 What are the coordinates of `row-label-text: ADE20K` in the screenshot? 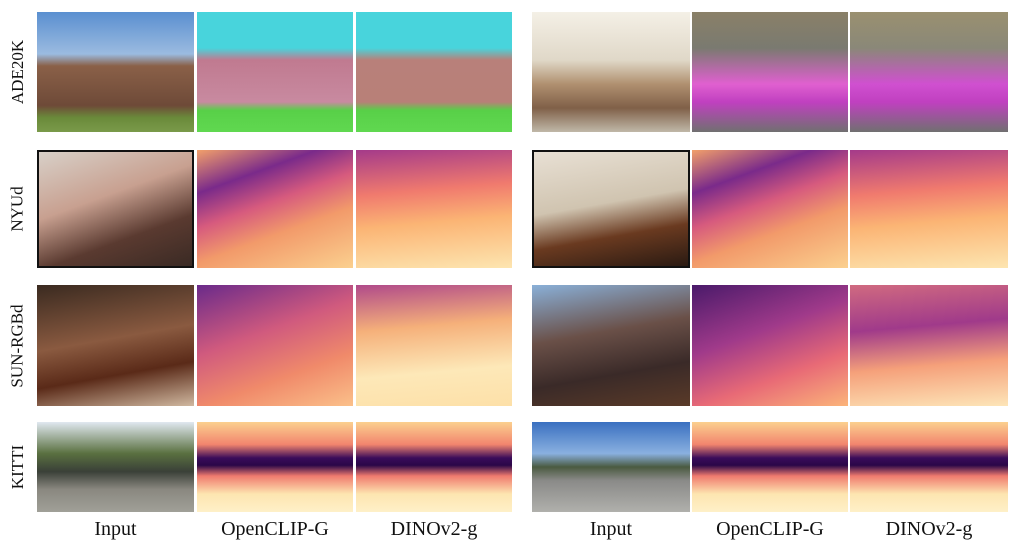 It's located at (17, 72).